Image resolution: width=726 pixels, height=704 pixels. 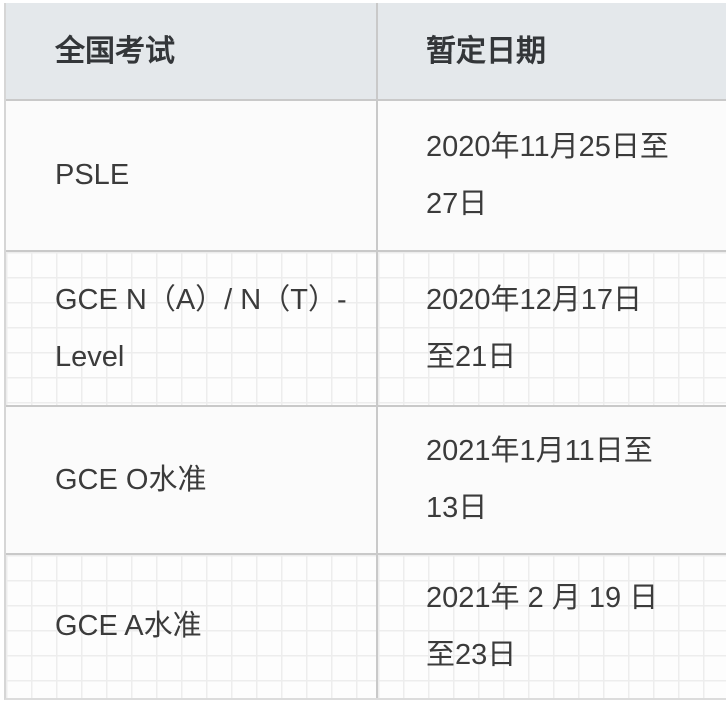 What do you see at coordinates (191, 175) in the screenshot?
I see `exam-cell: PSLE` at bounding box center [191, 175].